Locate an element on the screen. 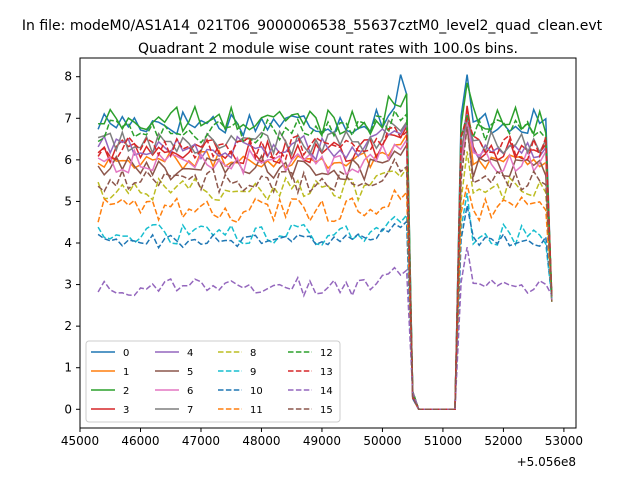 This screenshot has width=640, height=480. legend-label-2: 2 is located at coordinates (126, 391).